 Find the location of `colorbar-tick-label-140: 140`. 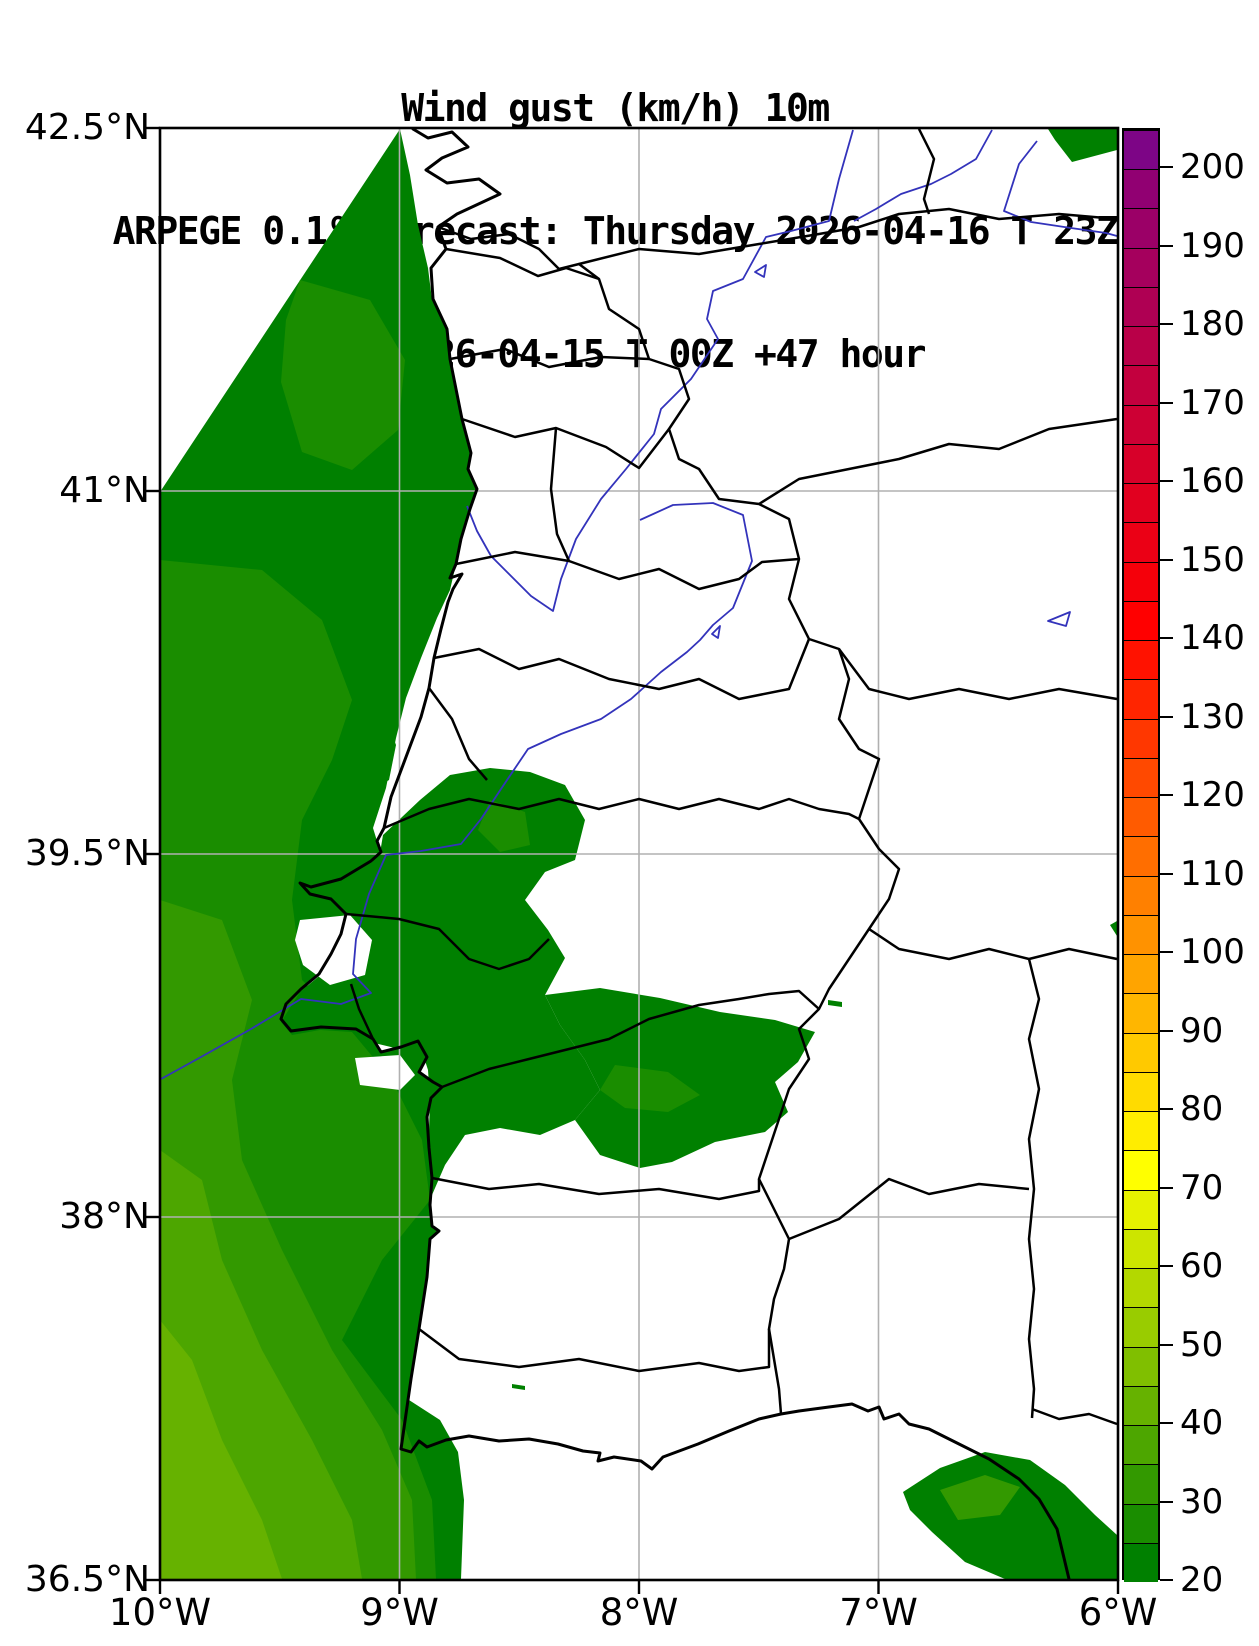

colorbar-tick-label-140: 140 is located at coordinates (1212, 638).